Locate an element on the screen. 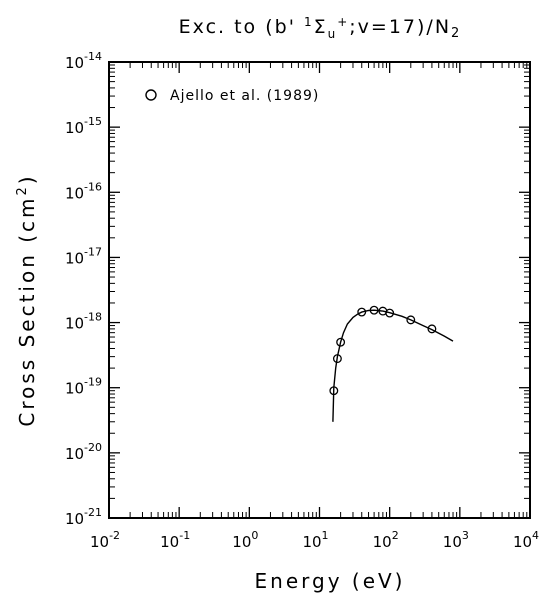 This screenshot has width=556, height=600. x-axis-label: Energy (eV) is located at coordinates (330, 581).